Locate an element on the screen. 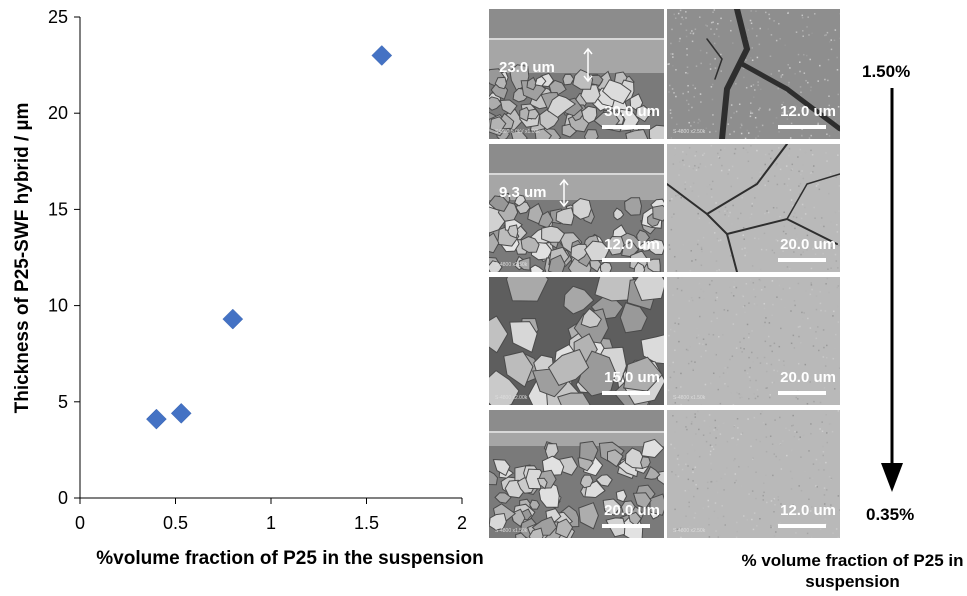 Image resolution: width=967 pixels, height=596 pixels. sem-image-1-right: 12.0 um S-4800 x2.50k is located at coordinates (753, 74).